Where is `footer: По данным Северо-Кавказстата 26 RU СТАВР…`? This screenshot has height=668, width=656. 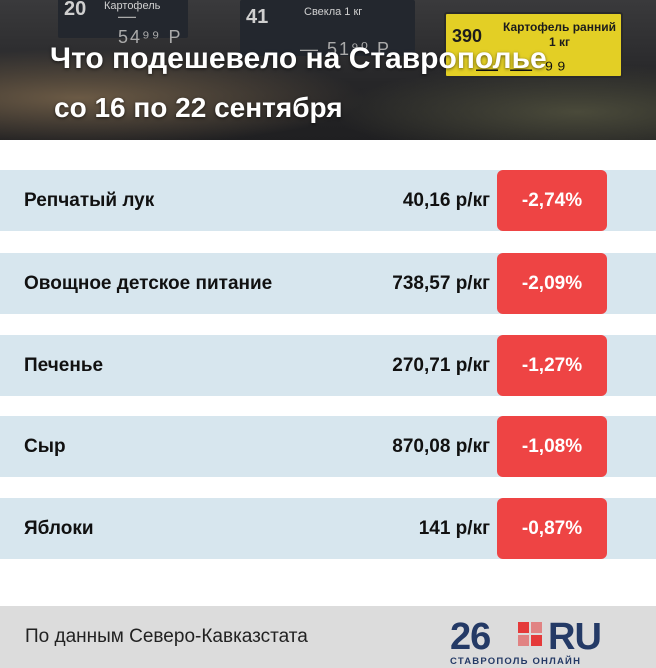 footer: По данным Северо-Кавказстата 26 RU СТАВР… is located at coordinates (328, 637).